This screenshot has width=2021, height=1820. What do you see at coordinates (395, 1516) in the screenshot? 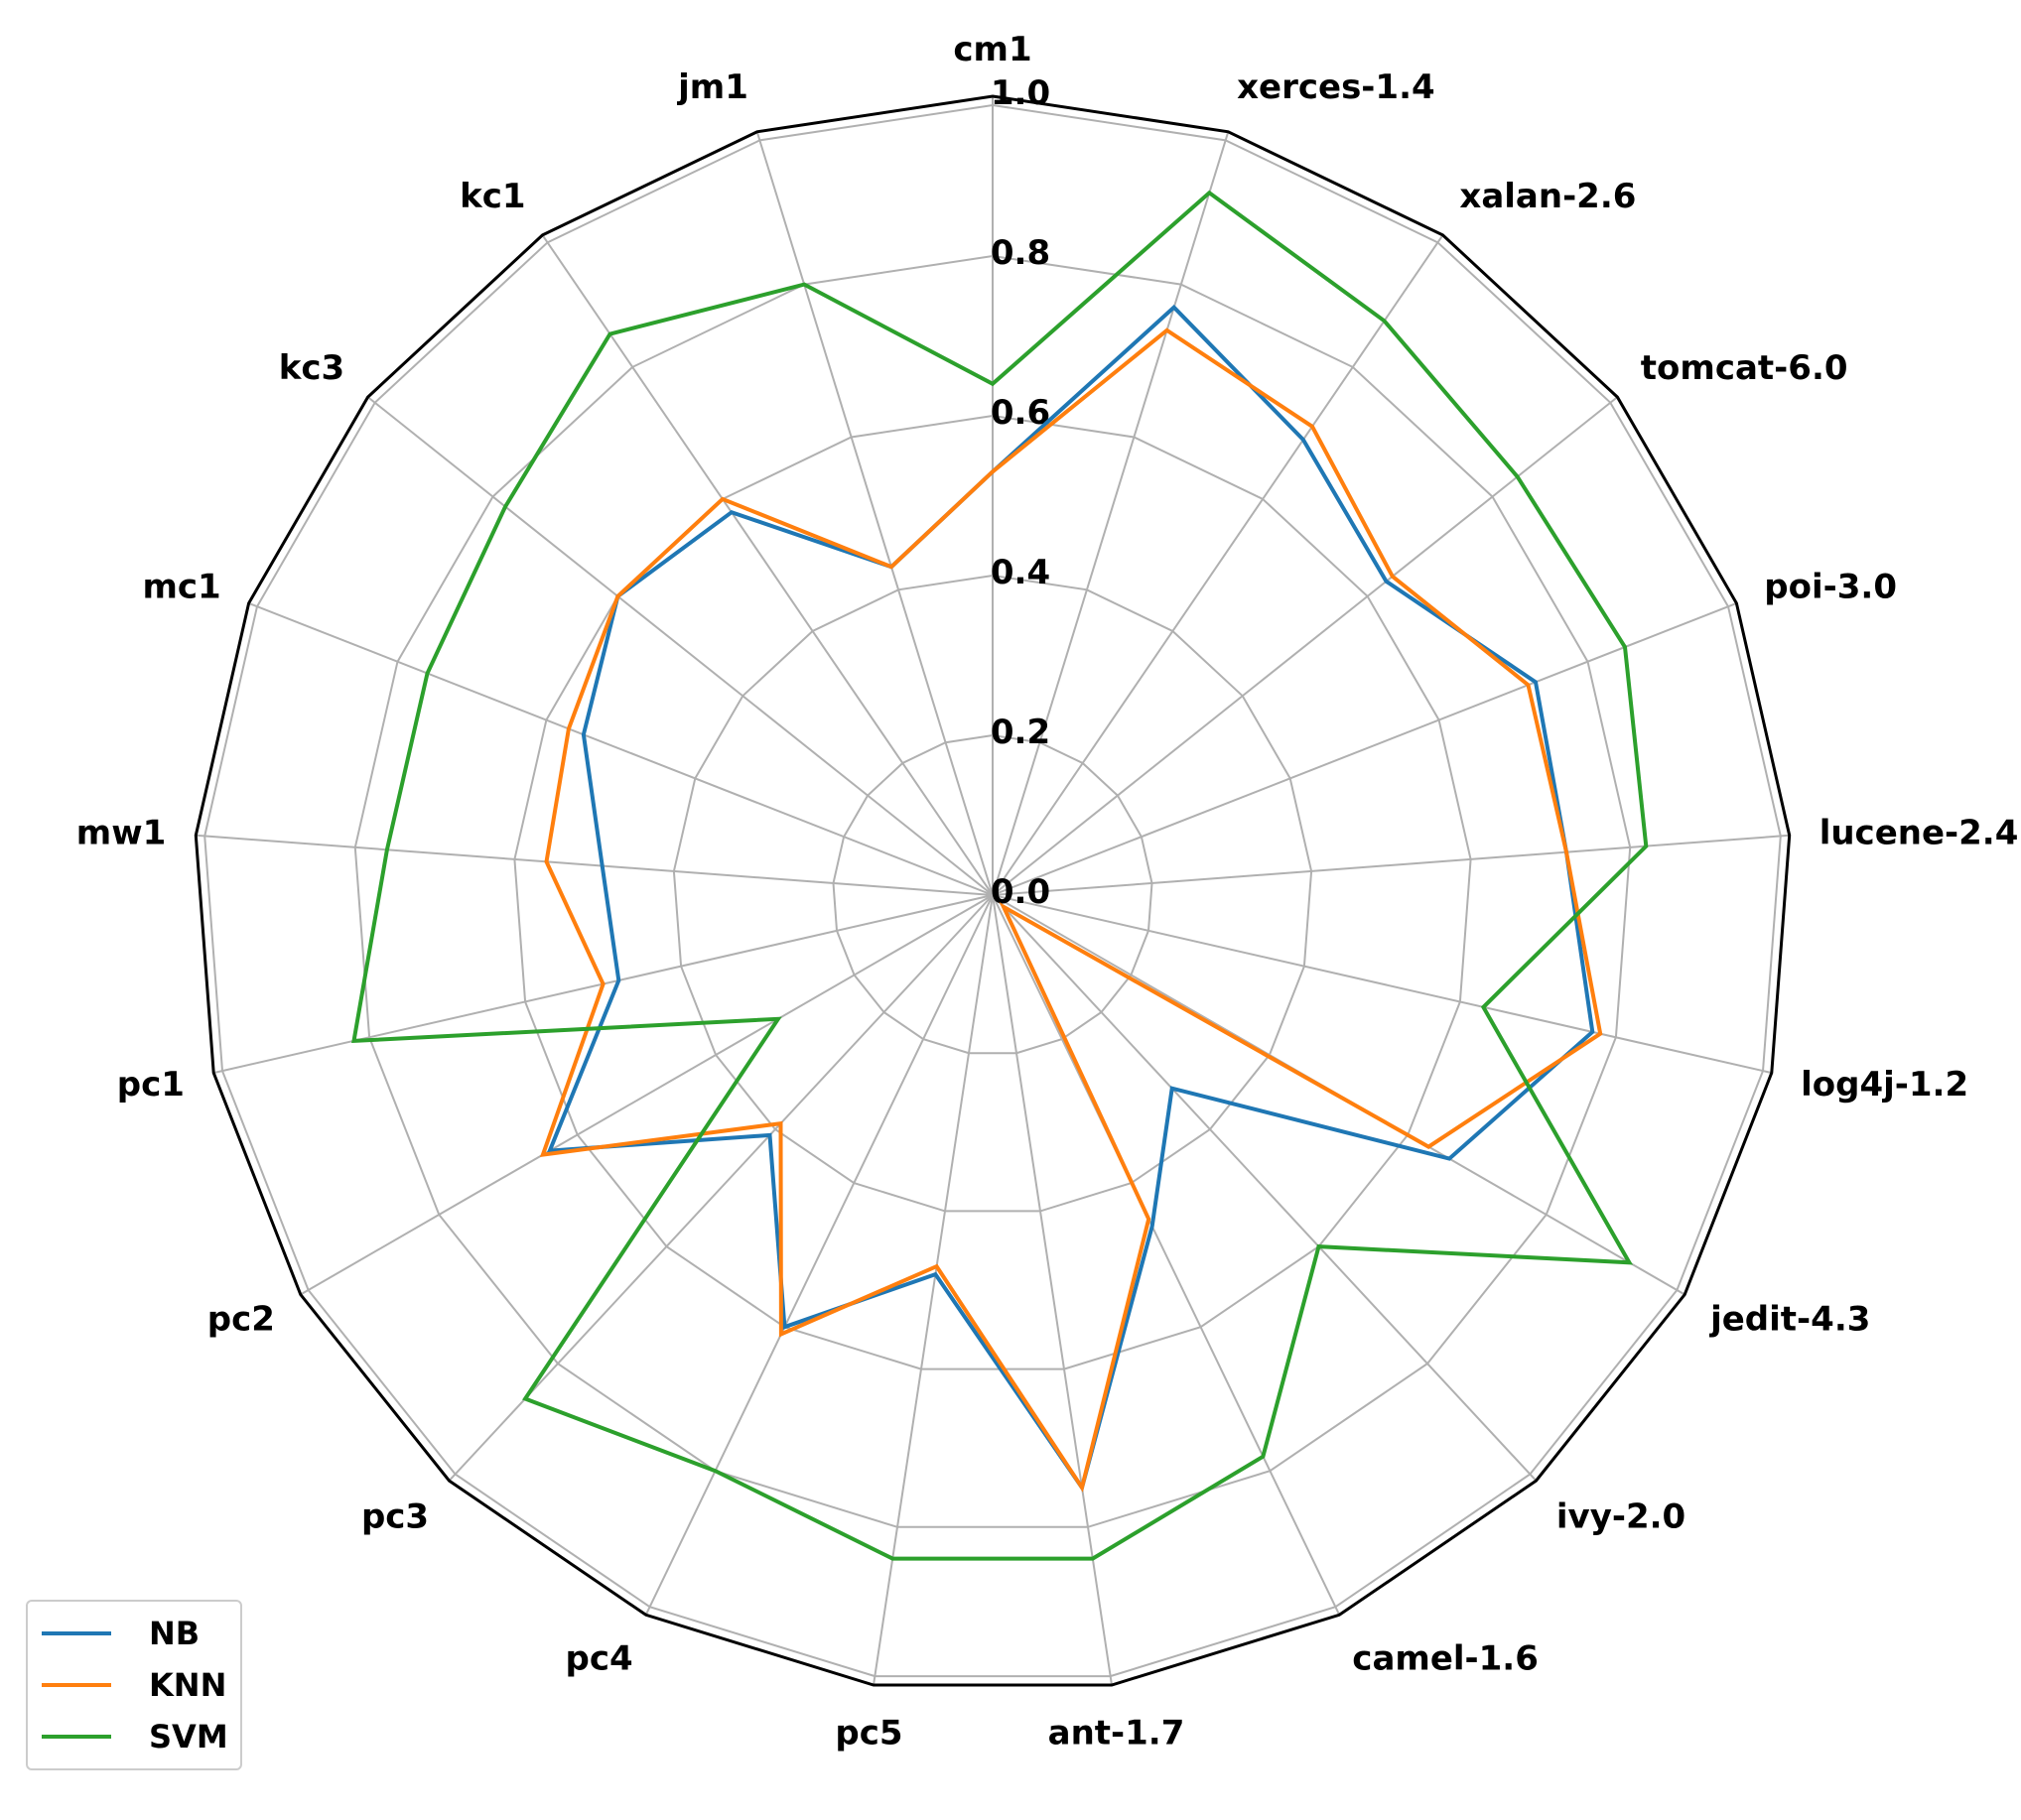
I see `category-label-13: pc3` at bounding box center [395, 1516].